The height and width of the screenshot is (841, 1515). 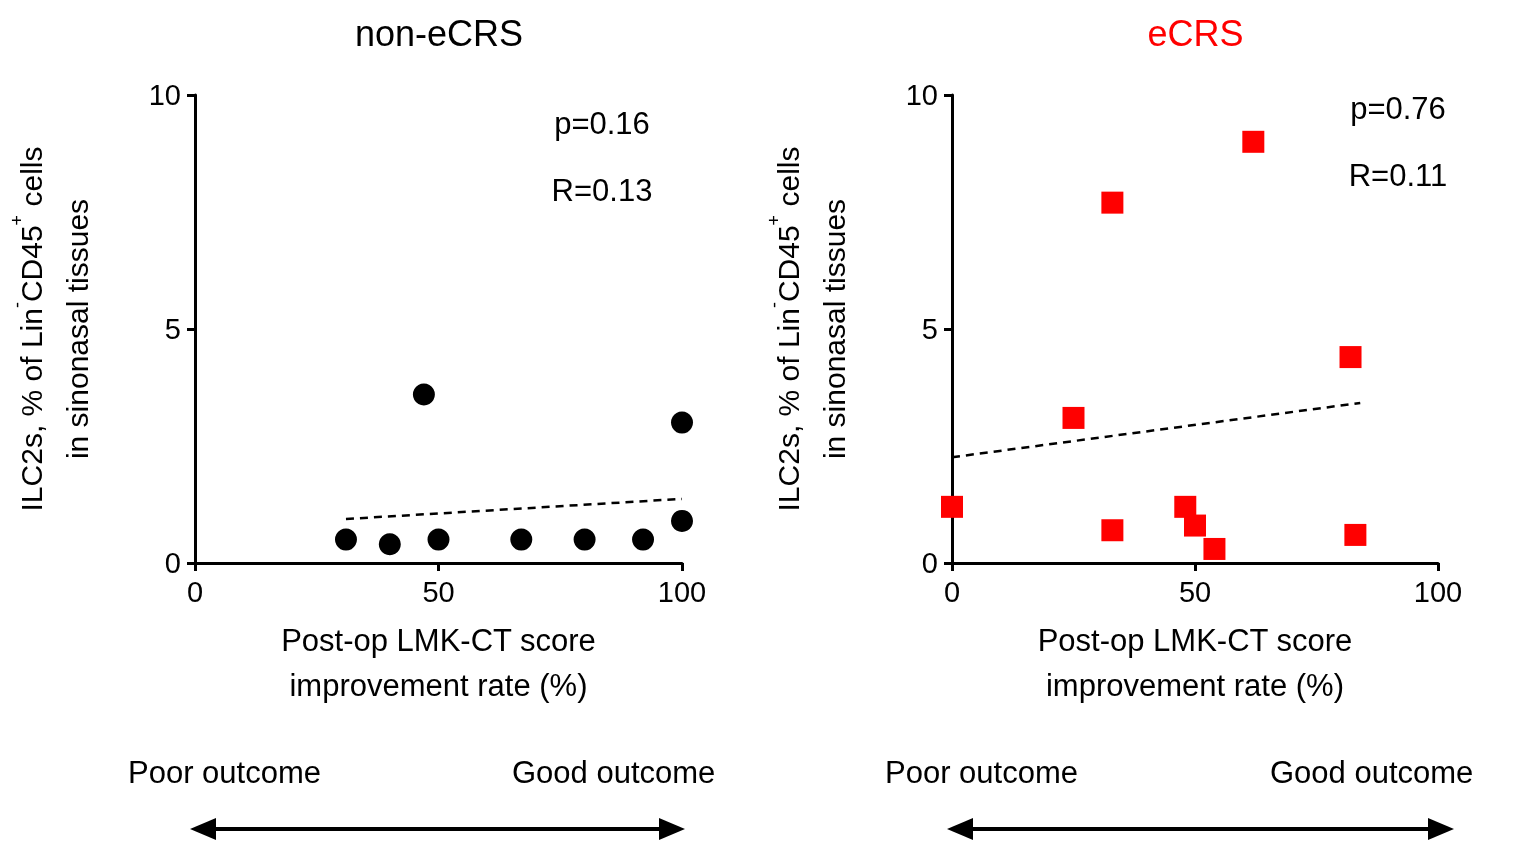 I want to click on annotation: p=0.16, so click(x=602, y=123).